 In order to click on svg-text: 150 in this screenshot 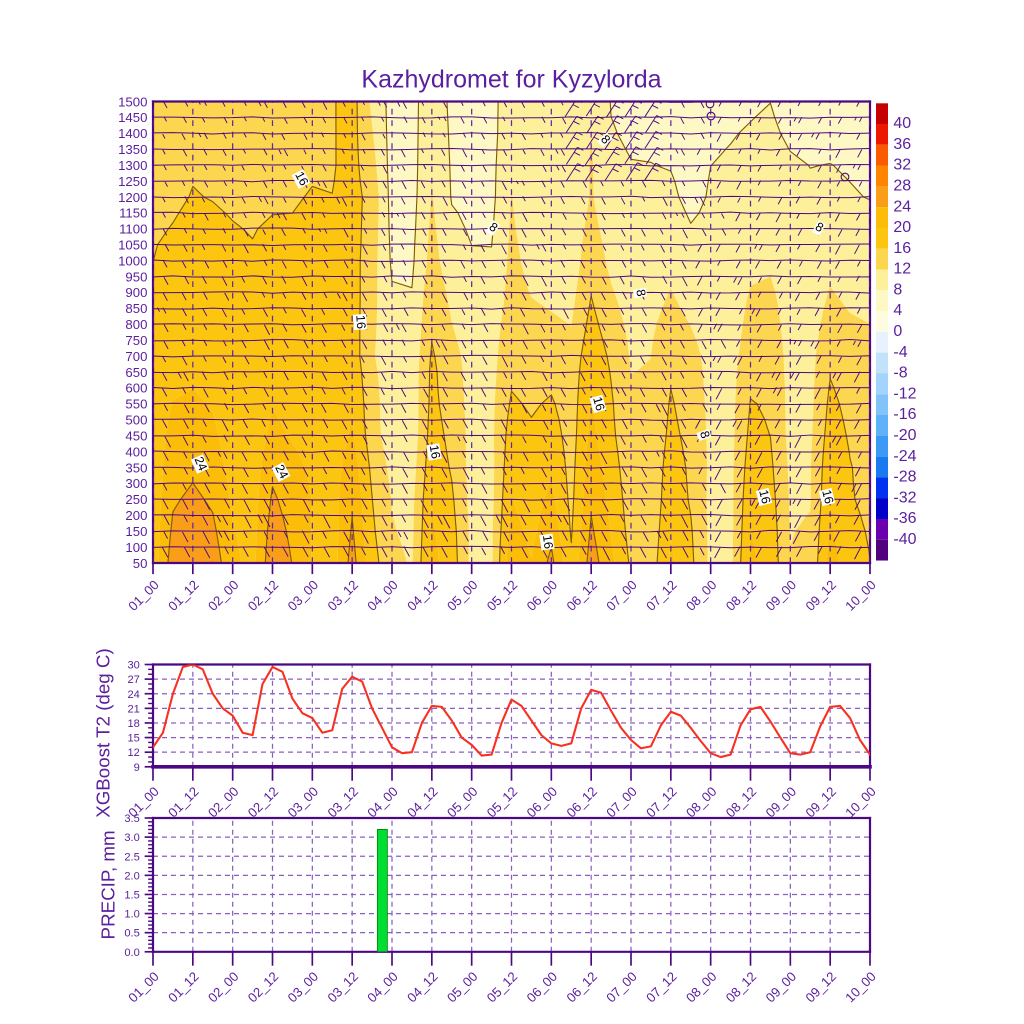, I will do `click(136, 531)`.